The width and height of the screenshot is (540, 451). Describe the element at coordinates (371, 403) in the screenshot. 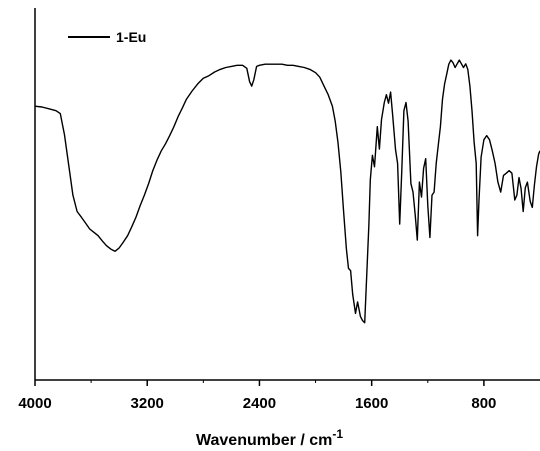

I see `x-tick-label-3: 1600` at that location.